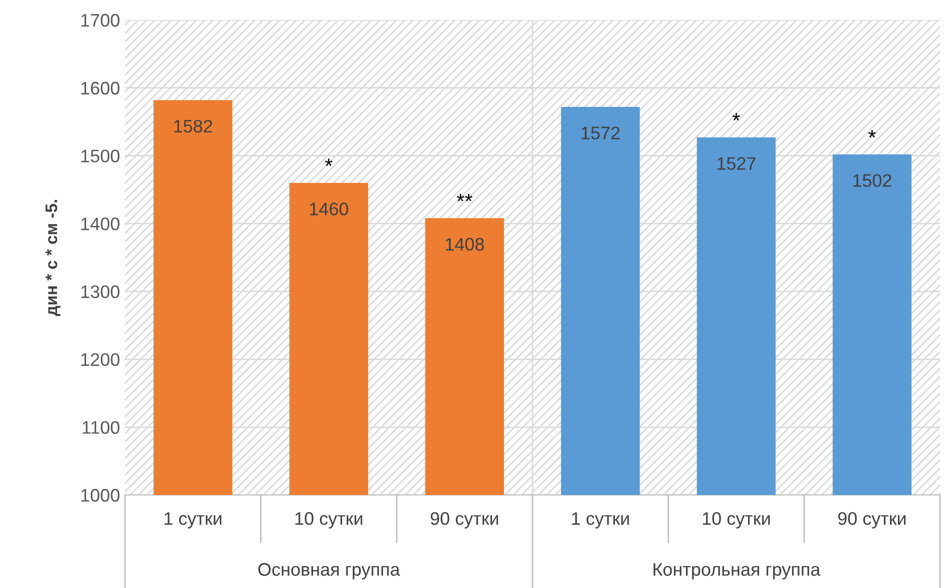 Image resolution: width=945 pixels, height=588 pixels. Describe the element at coordinates (737, 163) in the screenshot. I see `data-label: 1527` at that location.